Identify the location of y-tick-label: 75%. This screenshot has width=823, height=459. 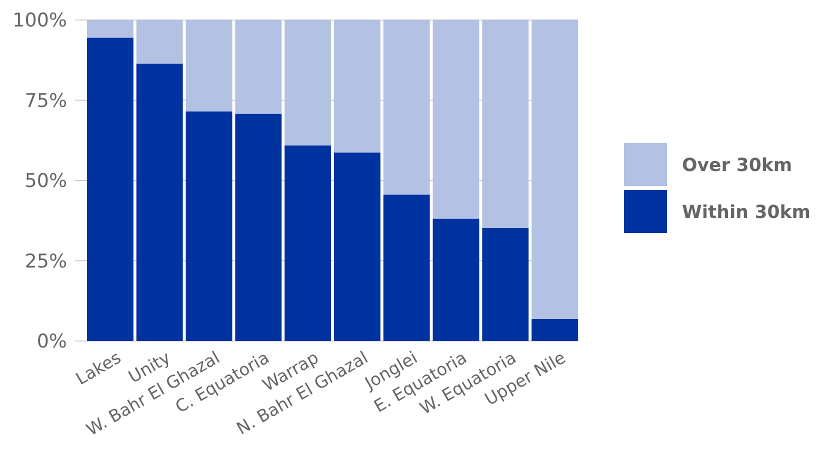
(45, 101).